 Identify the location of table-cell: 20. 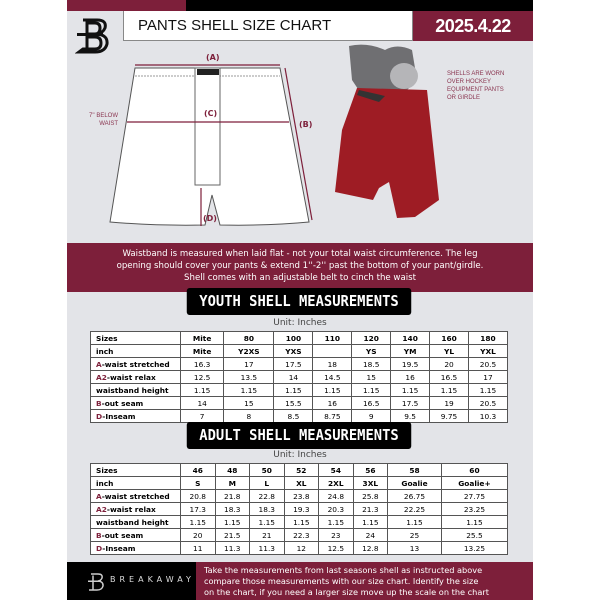
(449, 364).